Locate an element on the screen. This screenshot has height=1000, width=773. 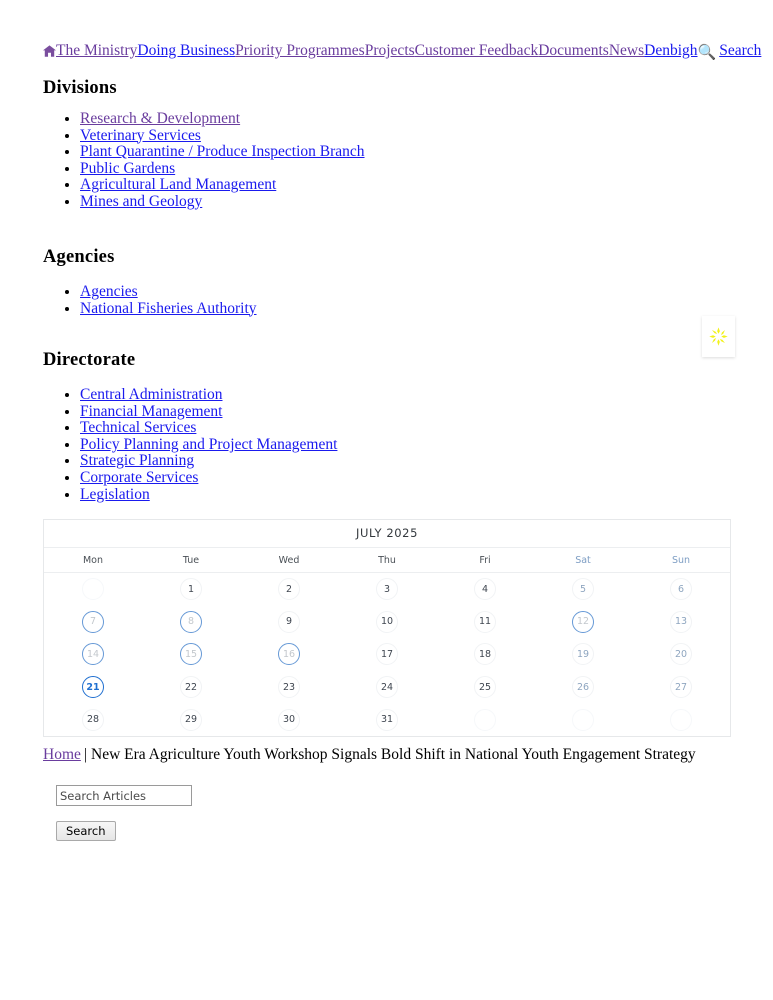
calendar-day: 8 is located at coordinates (191, 621).